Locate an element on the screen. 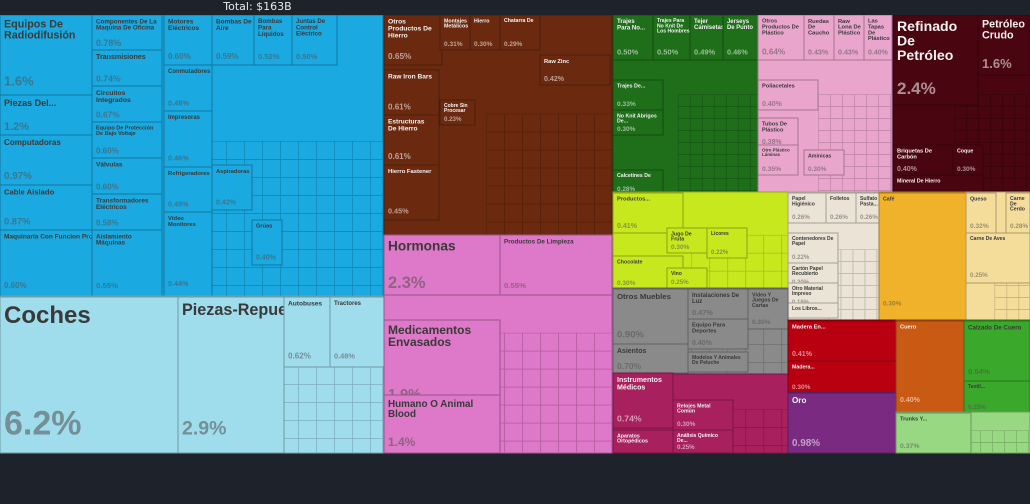  treemap-cell-estructuras-de-hierro: Estructuras De Hierro 0.61% is located at coordinates (411, 140).